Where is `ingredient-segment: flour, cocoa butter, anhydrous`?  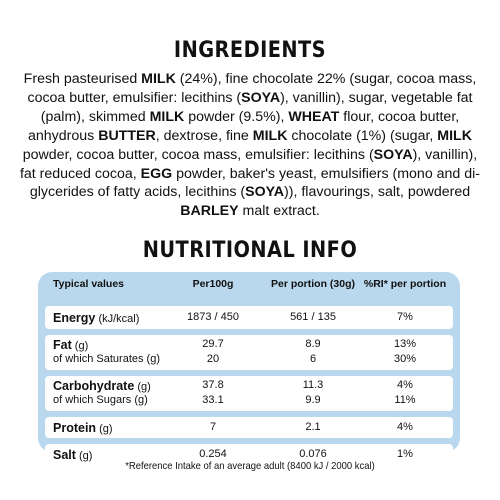 ingredient-segment: flour, cocoa butter, anhydrous is located at coordinates (244, 126).